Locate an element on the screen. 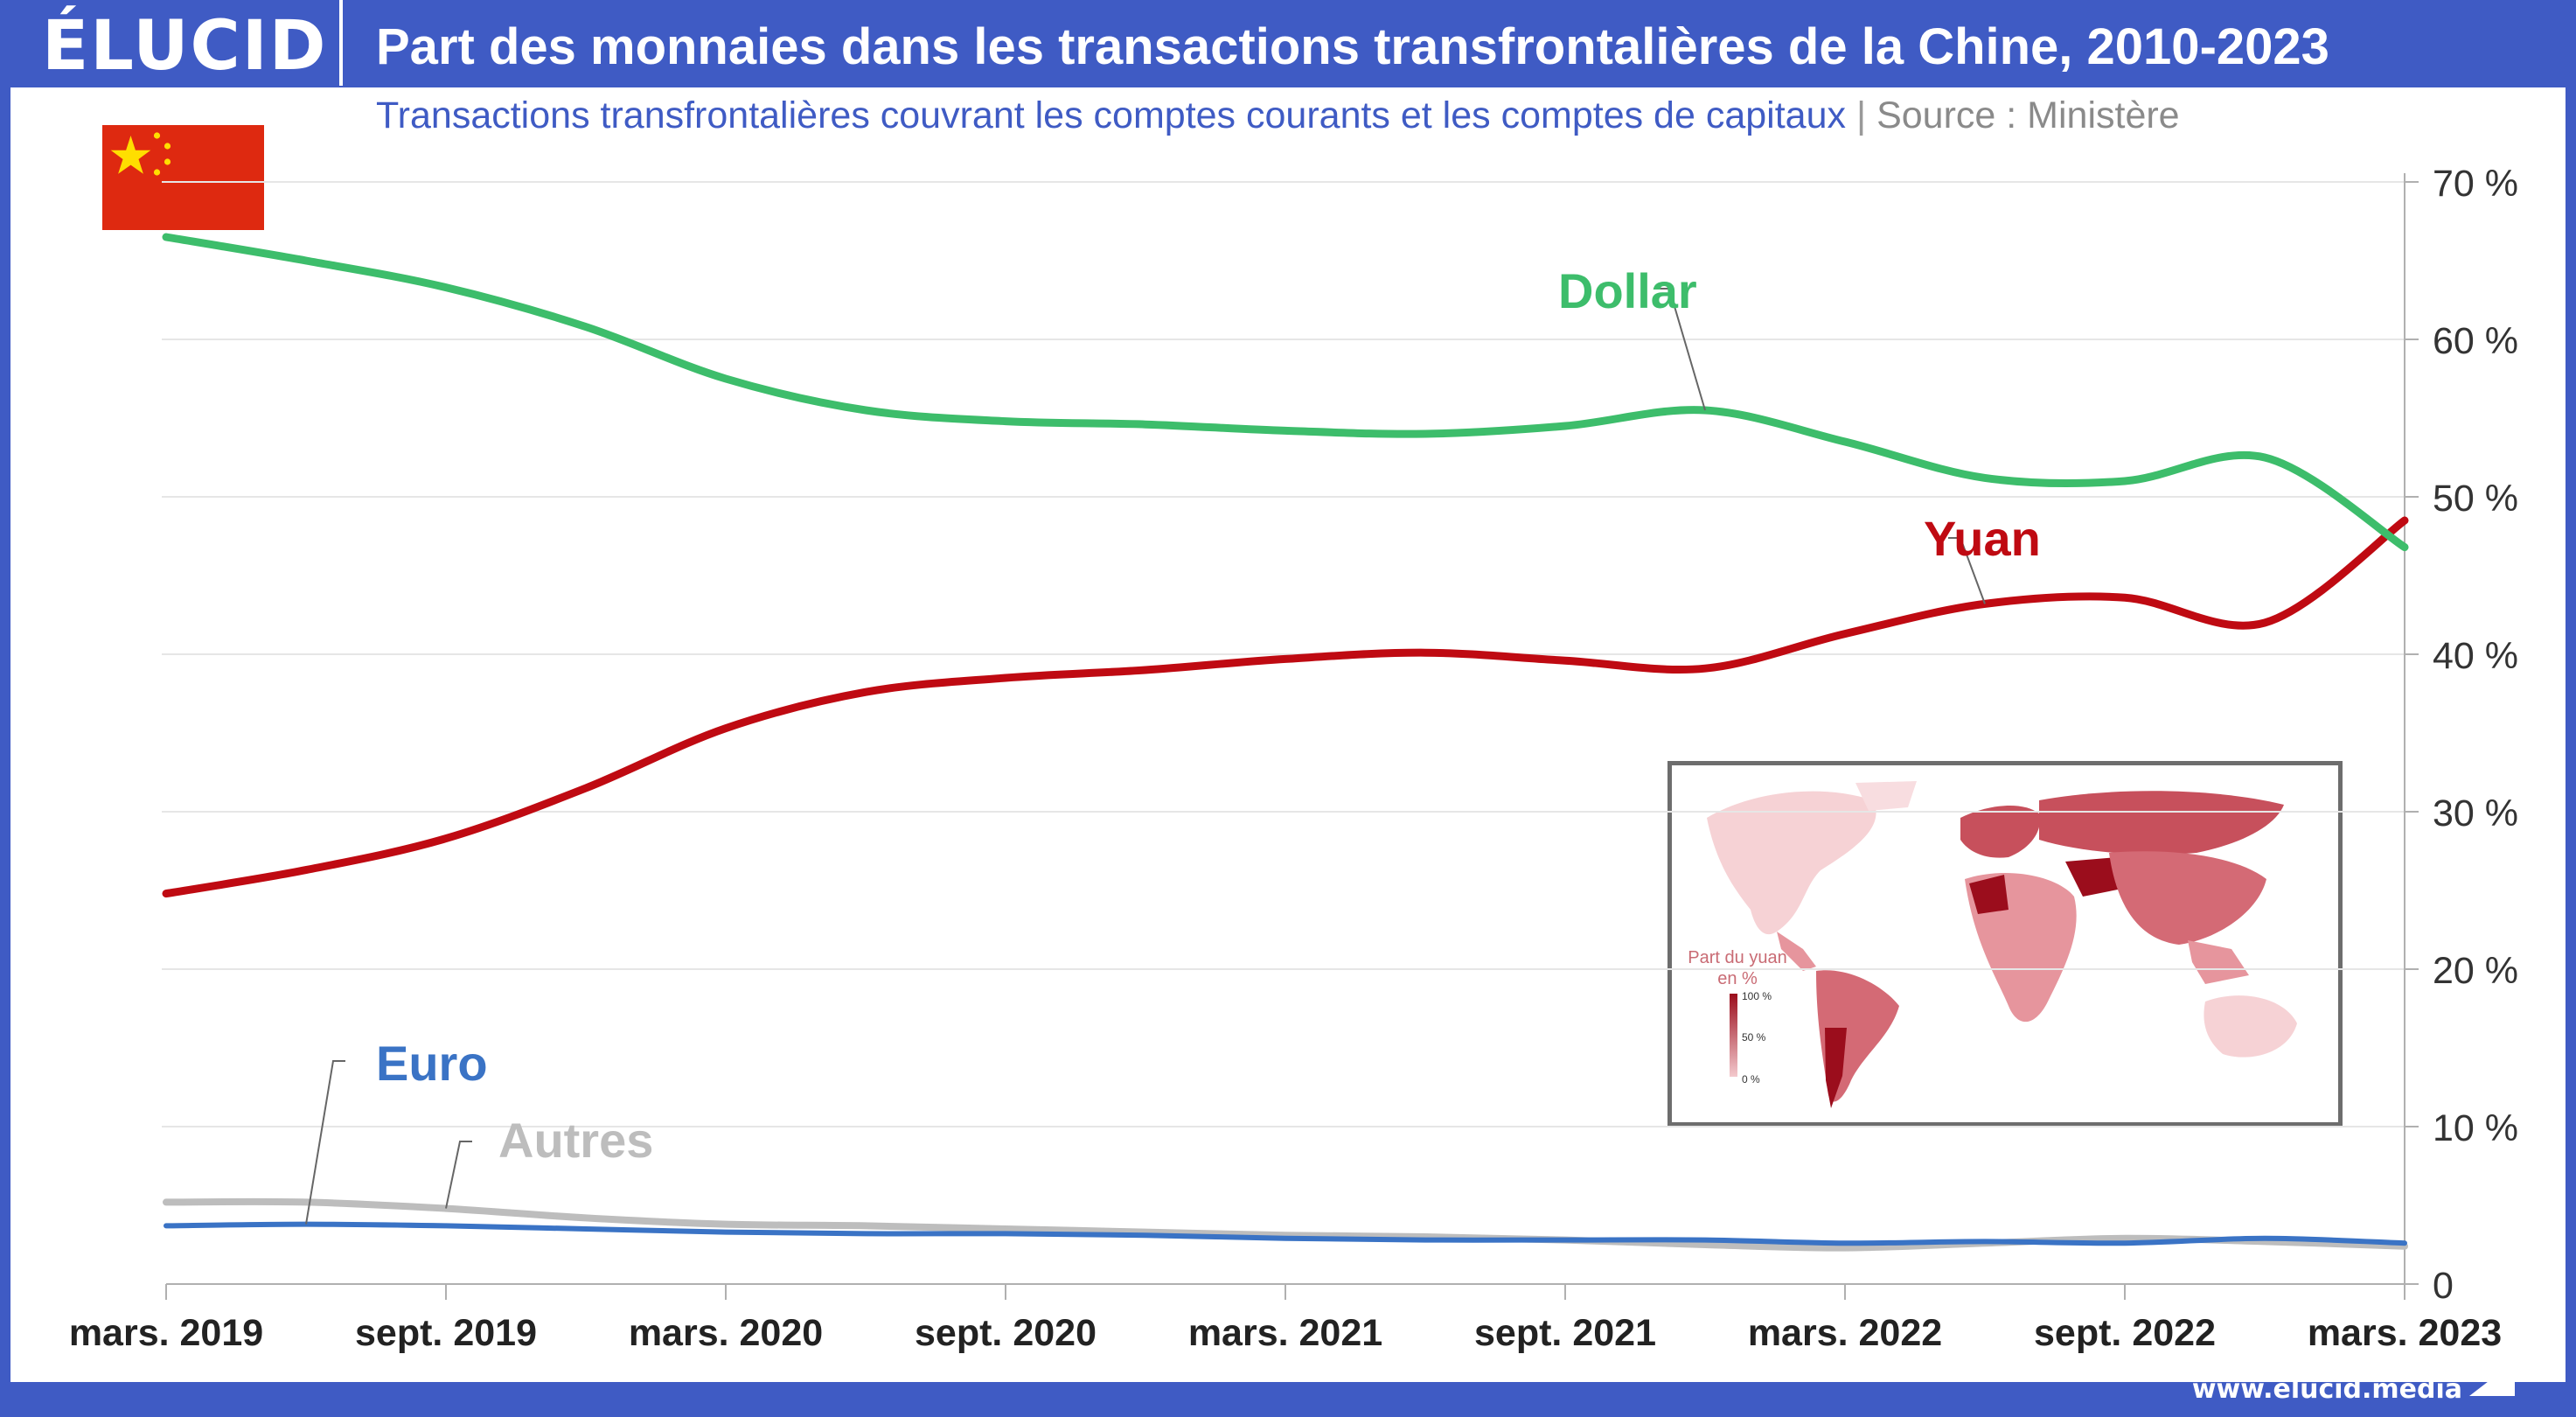 Image resolution: width=2576 pixels, height=1417 pixels. world-map-icon is located at coordinates (2002, 944).